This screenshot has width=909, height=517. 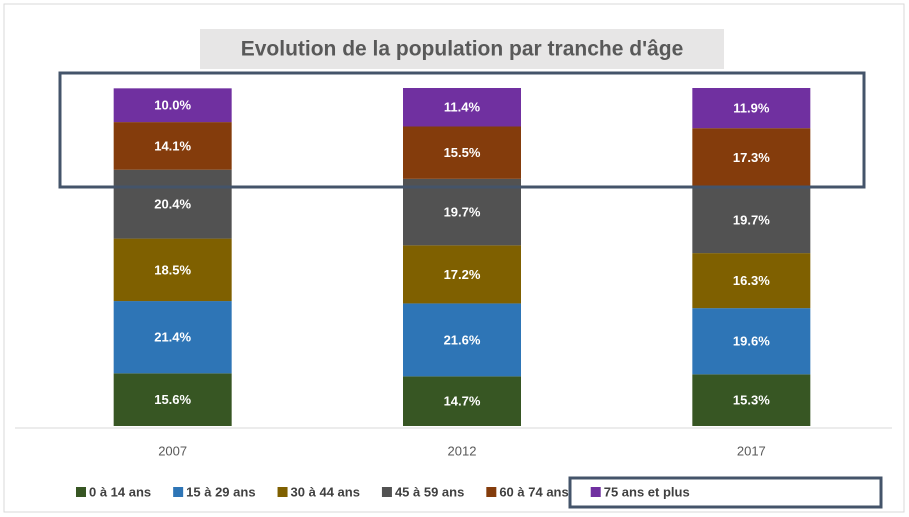 What do you see at coordinates (647, 491) in the screenshot?
I see `legend-label: 75 ans et plus` at bounding box center [647, 491].